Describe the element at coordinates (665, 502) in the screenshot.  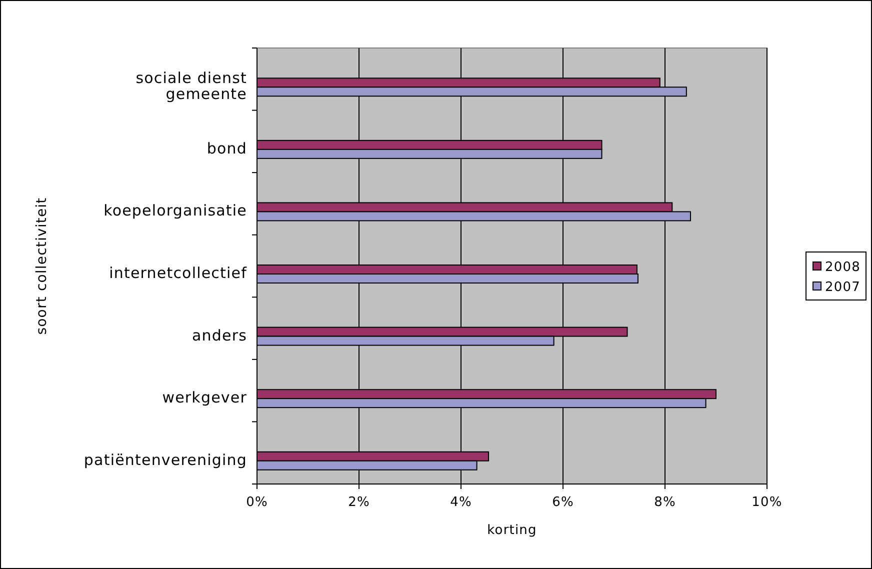
I see `x-tick-label: 8%` at that location.